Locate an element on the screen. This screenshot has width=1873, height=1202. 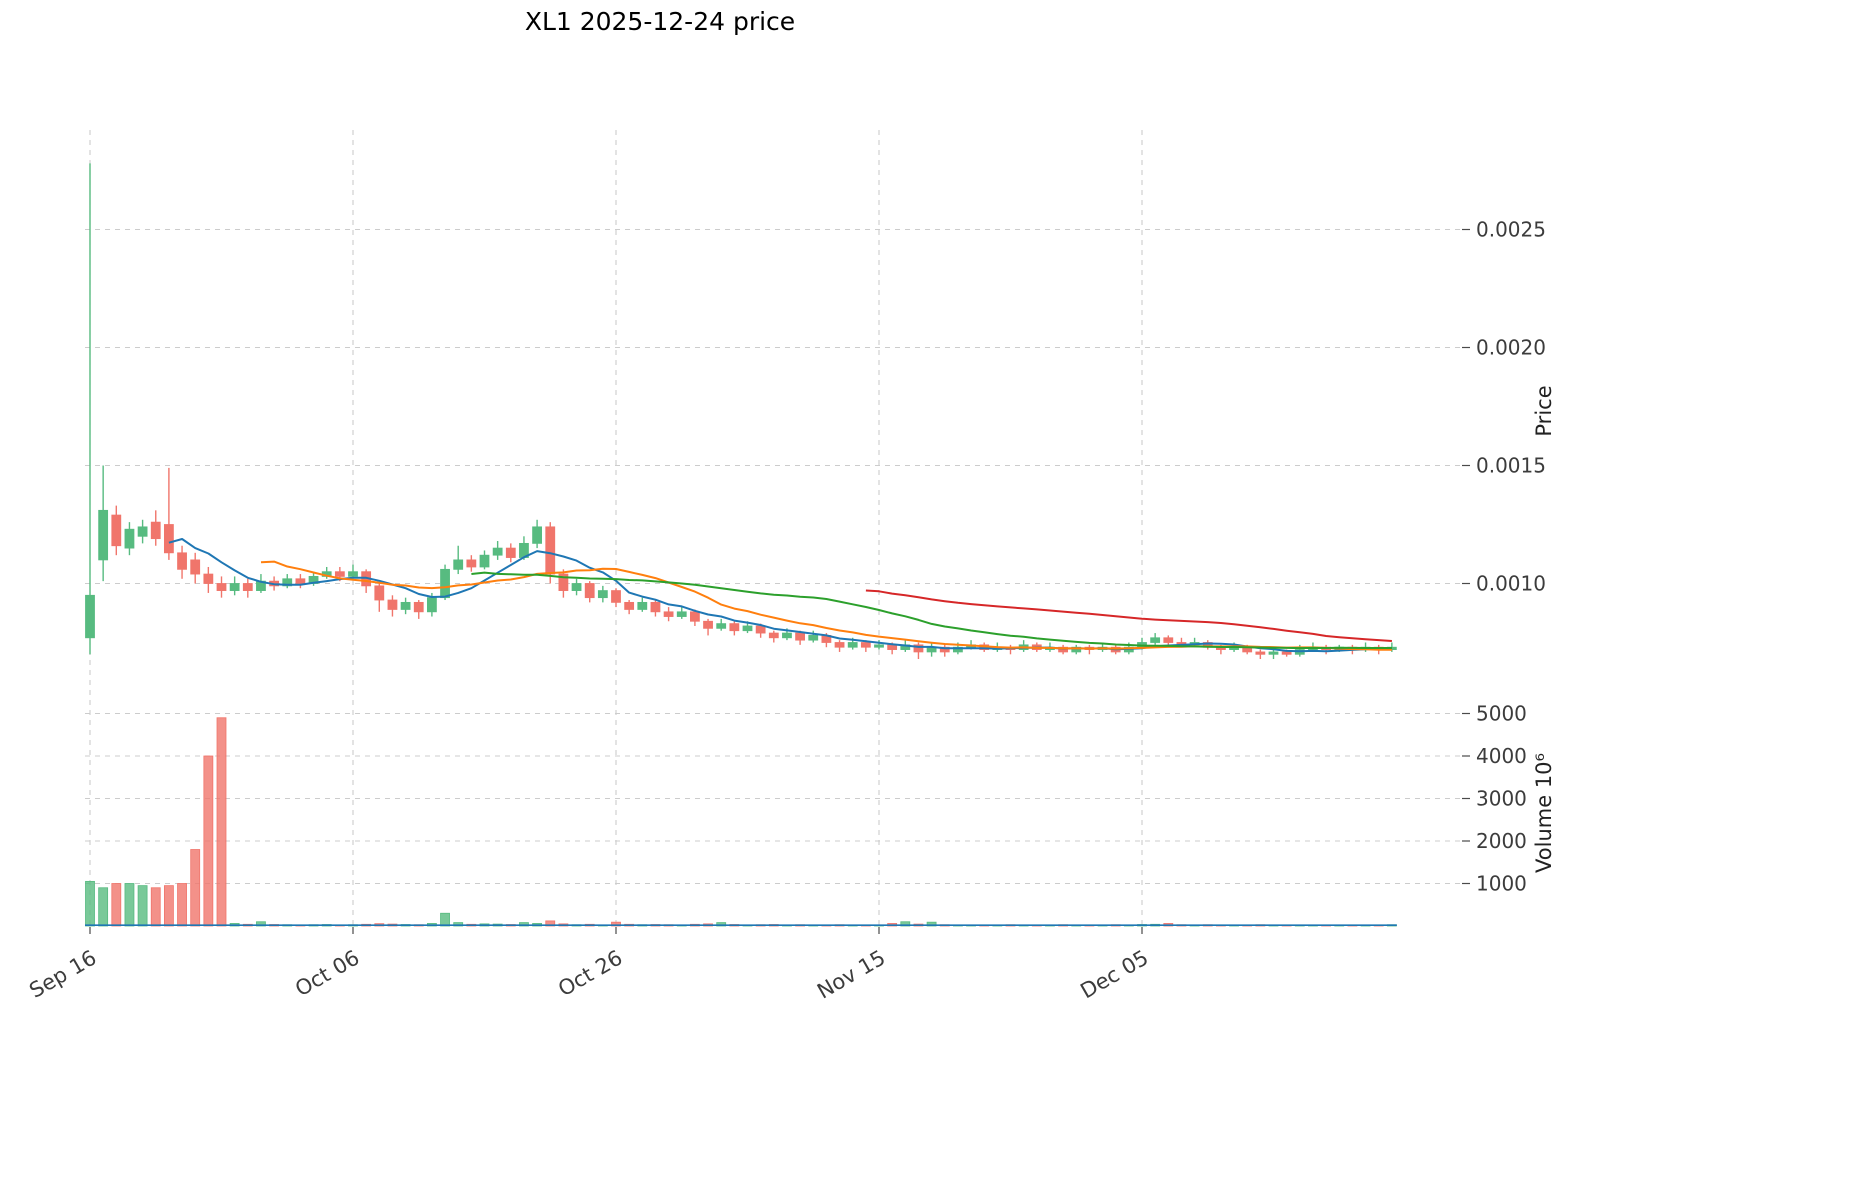
x-tick-label: Sep 16 is located at coordinates (62, 974).